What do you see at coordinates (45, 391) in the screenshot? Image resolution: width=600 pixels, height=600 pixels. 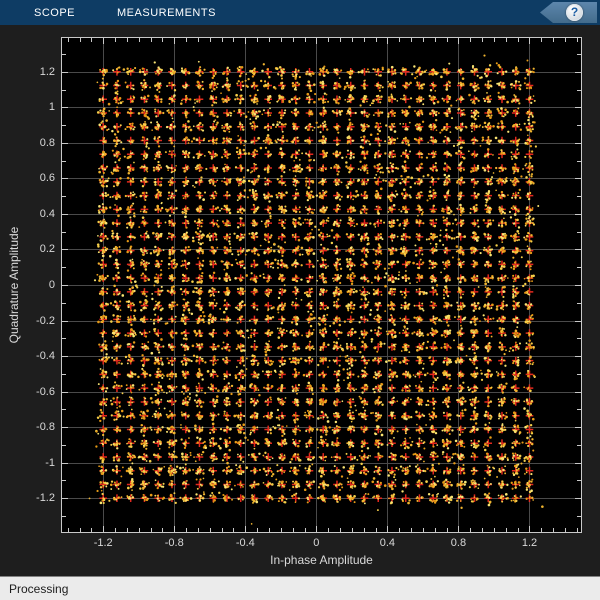 I see `y-tick-label: -0.6` at bounding box center [45, 391].